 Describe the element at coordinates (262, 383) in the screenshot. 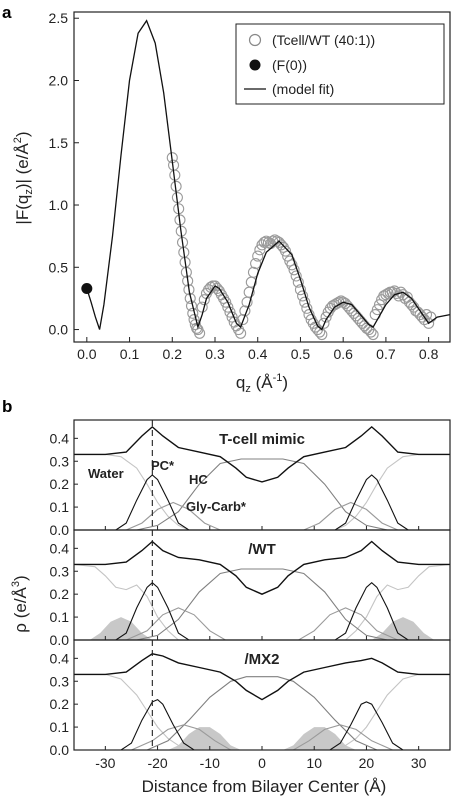

I see `x-axis-title-a: qz (Å-1)` at that location.